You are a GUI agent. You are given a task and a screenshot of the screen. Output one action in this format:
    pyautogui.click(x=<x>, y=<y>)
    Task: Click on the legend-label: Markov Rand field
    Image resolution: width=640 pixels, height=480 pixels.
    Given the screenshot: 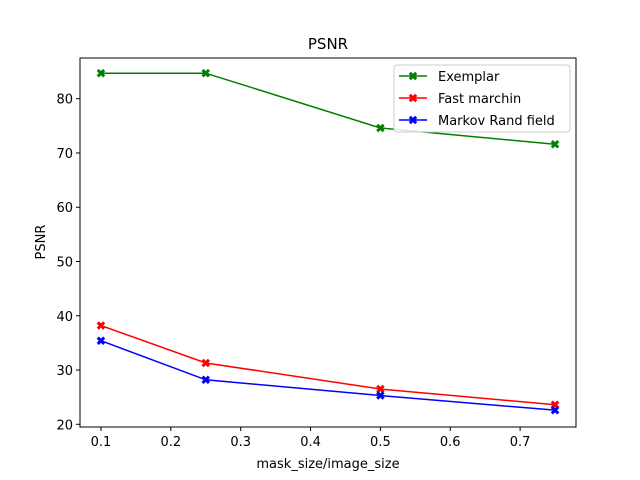 What is the action you would take?
    pyautogui.click(x=496, y=121)
    